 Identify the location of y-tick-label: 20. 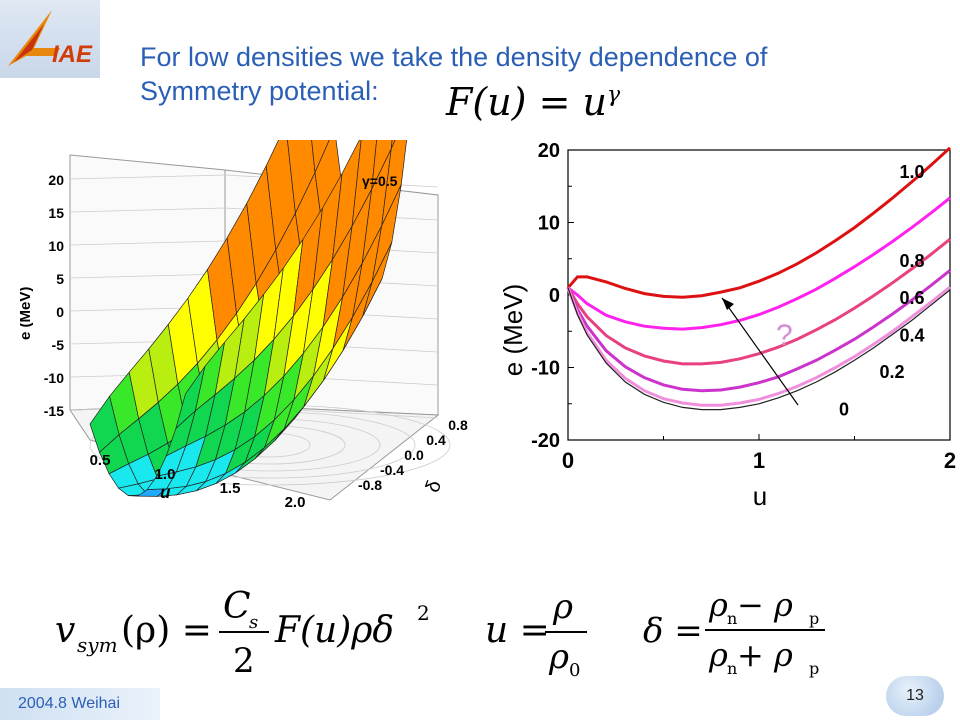
(549, 151).